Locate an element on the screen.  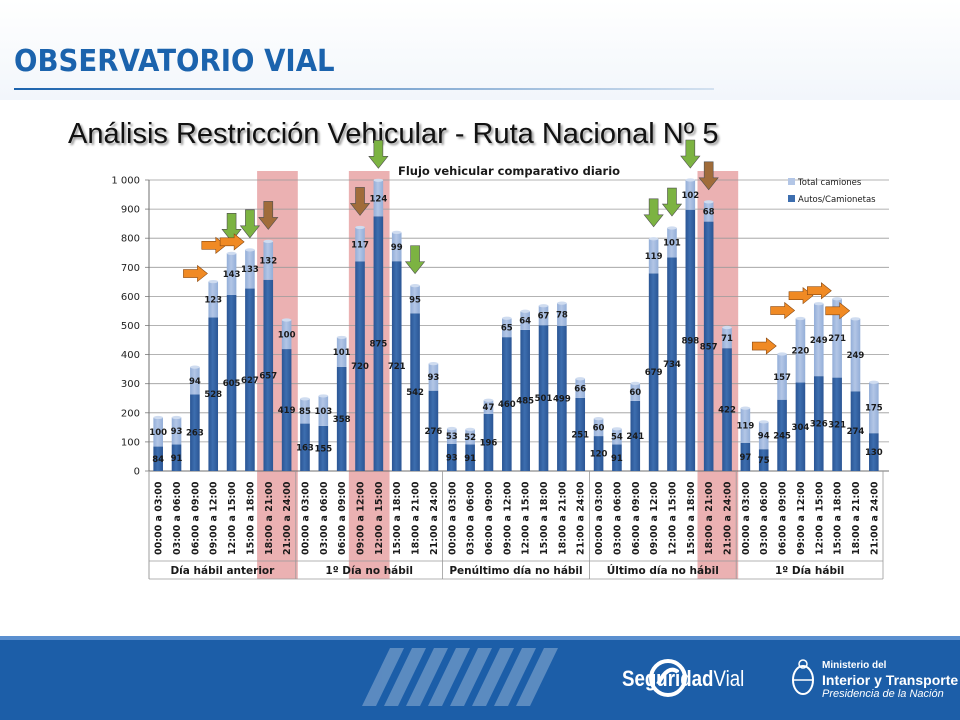
y-tick-label: 800 is located at coordinates (130, 239).